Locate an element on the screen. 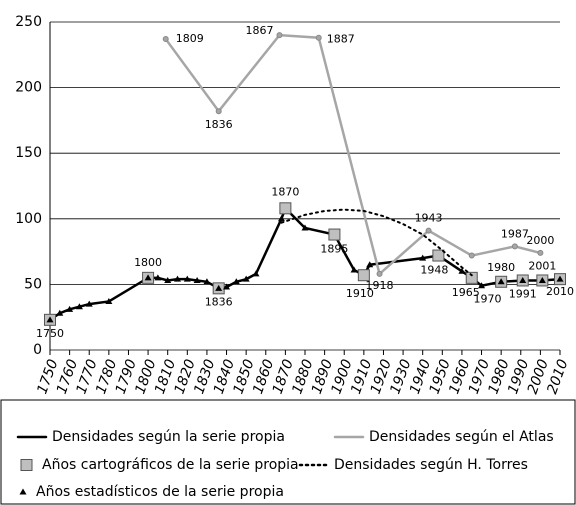 This screenshot has width=576, height=505. legend-label: Años estadísticos de la serie propia is located at coordinates (160, 492).